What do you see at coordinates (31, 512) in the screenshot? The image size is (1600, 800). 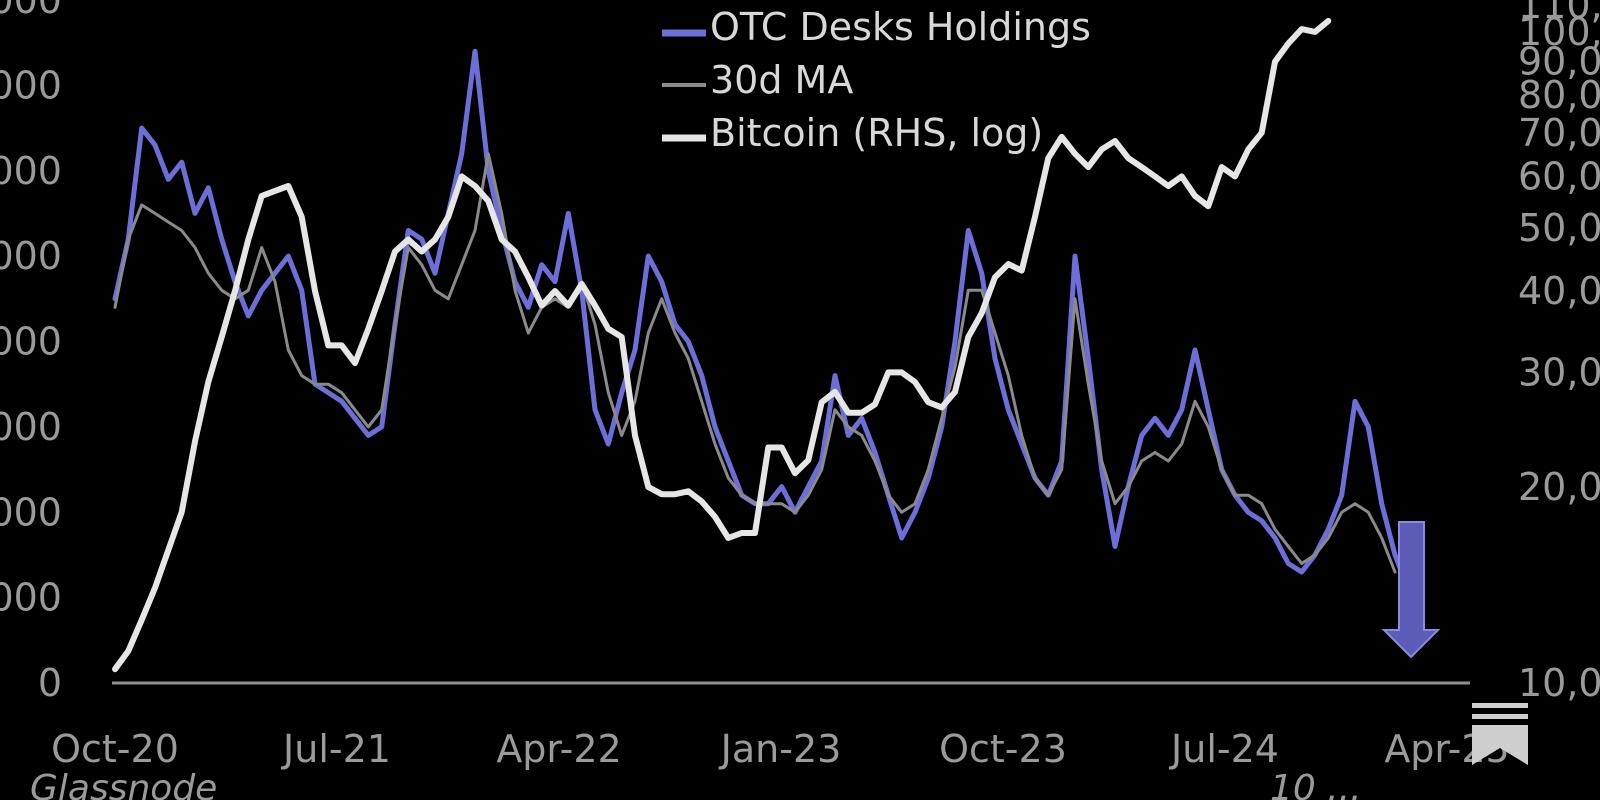 I see `y-left-tick-label: 2000` at bounding box center [31, 512].